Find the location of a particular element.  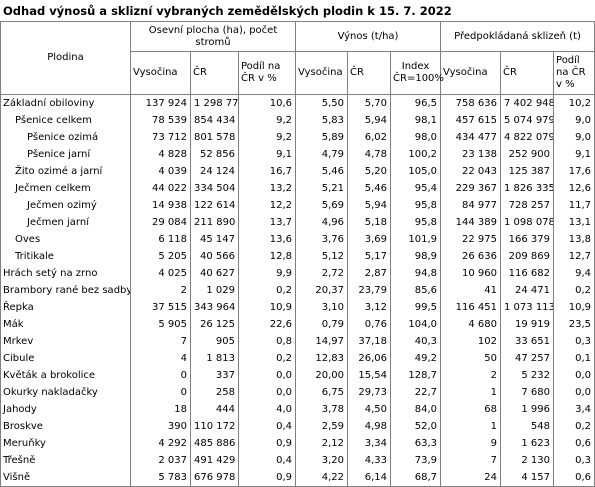

cell: 6,02 is located at coordinates (369, 137).